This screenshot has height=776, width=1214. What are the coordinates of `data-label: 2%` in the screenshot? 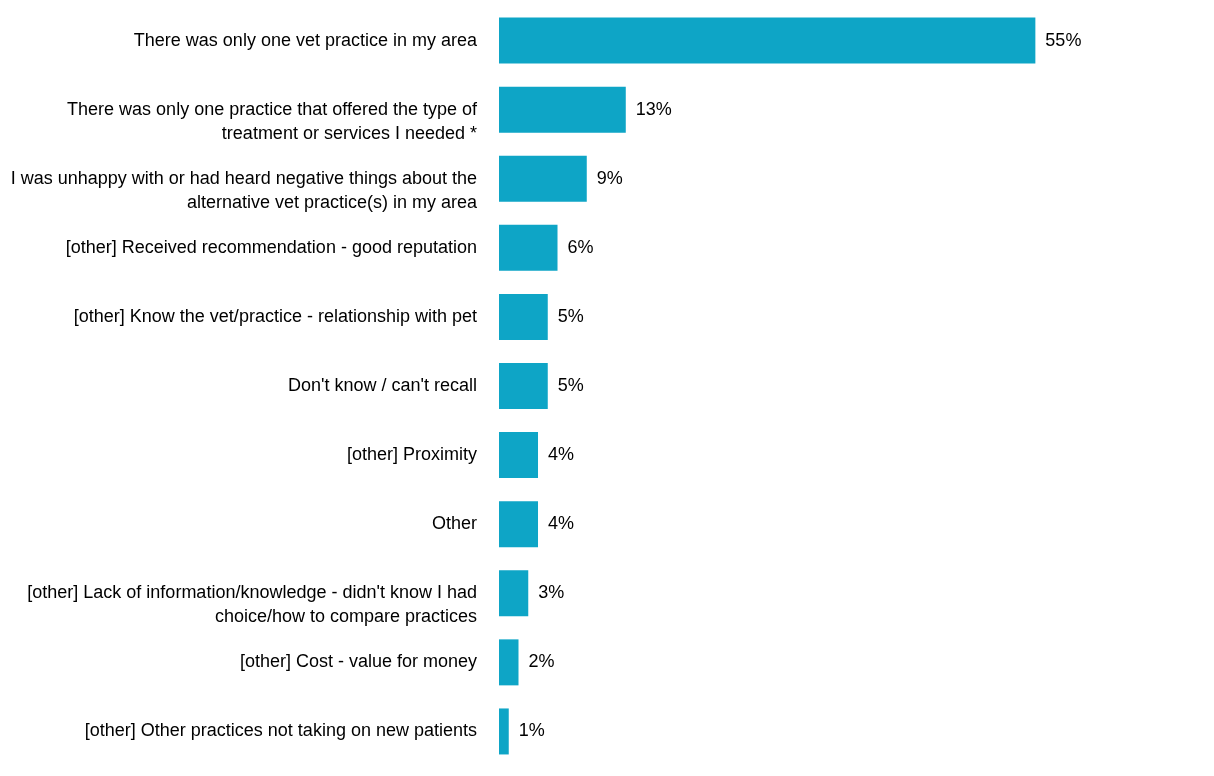 It's located at (541, 661).